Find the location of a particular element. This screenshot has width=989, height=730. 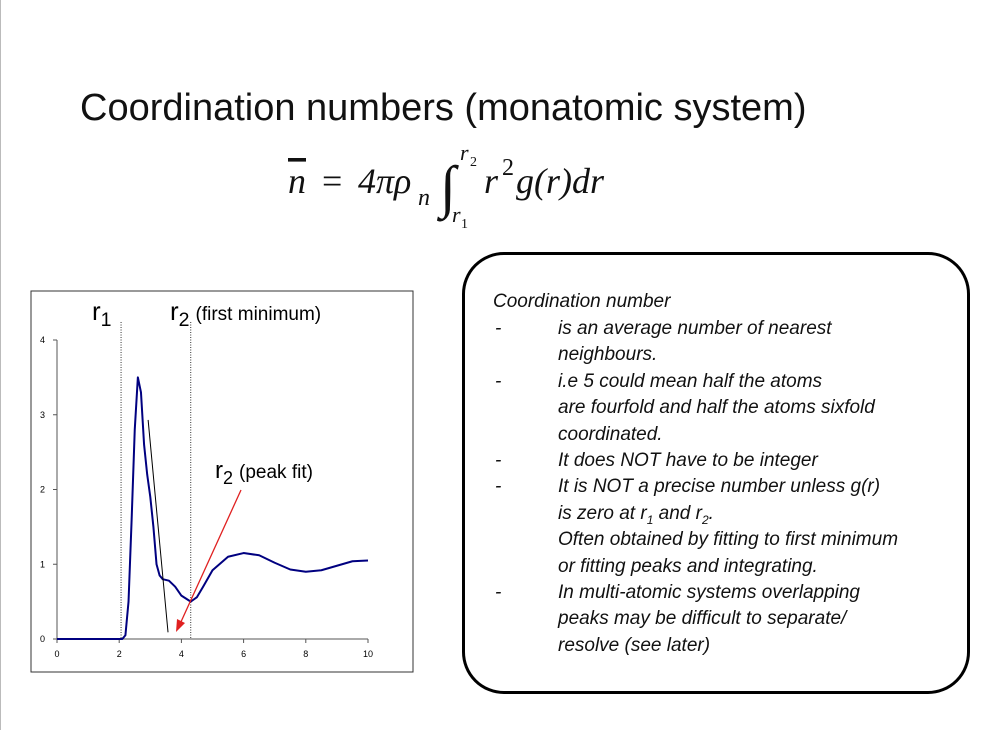

annotation: r2 (peak fit) is located at coordinates (264, 472).